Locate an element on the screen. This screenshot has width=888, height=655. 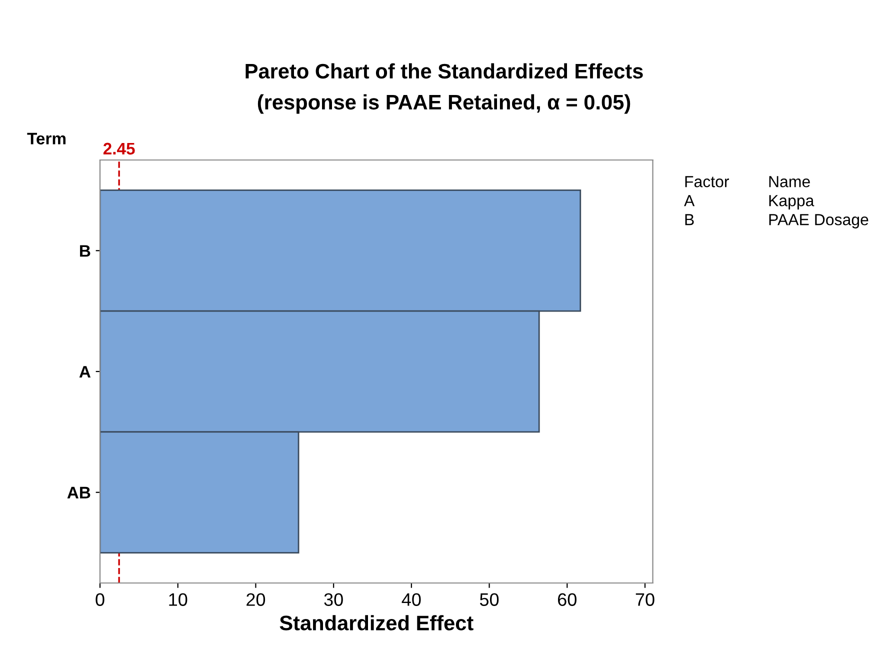
x-tick-label: 60 is located at coordinates (567, 599).